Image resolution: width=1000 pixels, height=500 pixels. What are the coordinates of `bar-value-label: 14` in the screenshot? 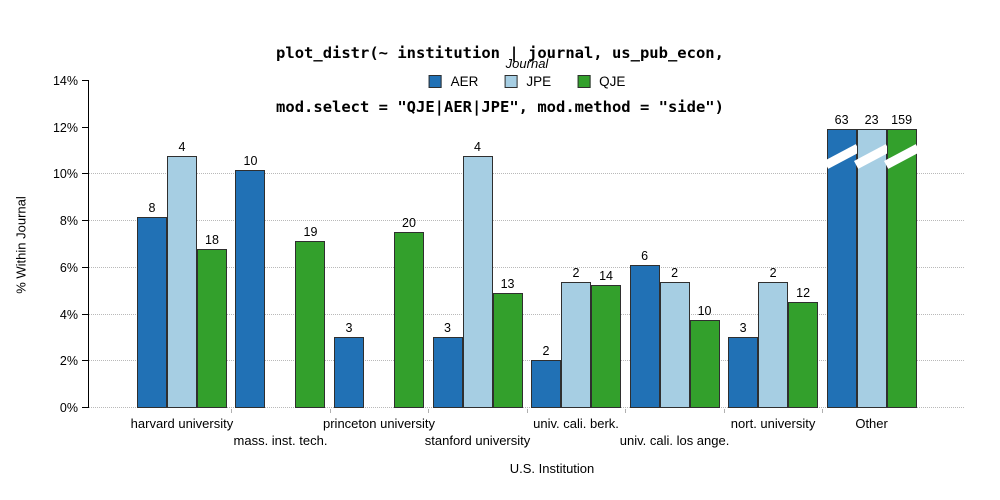 It's located at (606, 275).